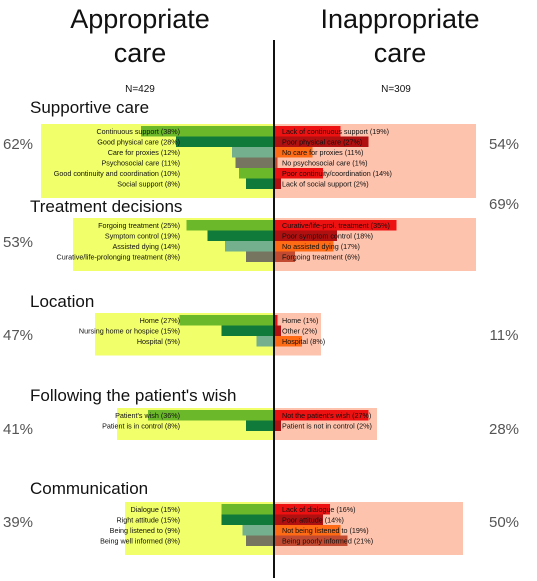  Describe the element at coordinates (140, 19) in the screenshot. I see `left-heading-line1: Appropriate` at that location.